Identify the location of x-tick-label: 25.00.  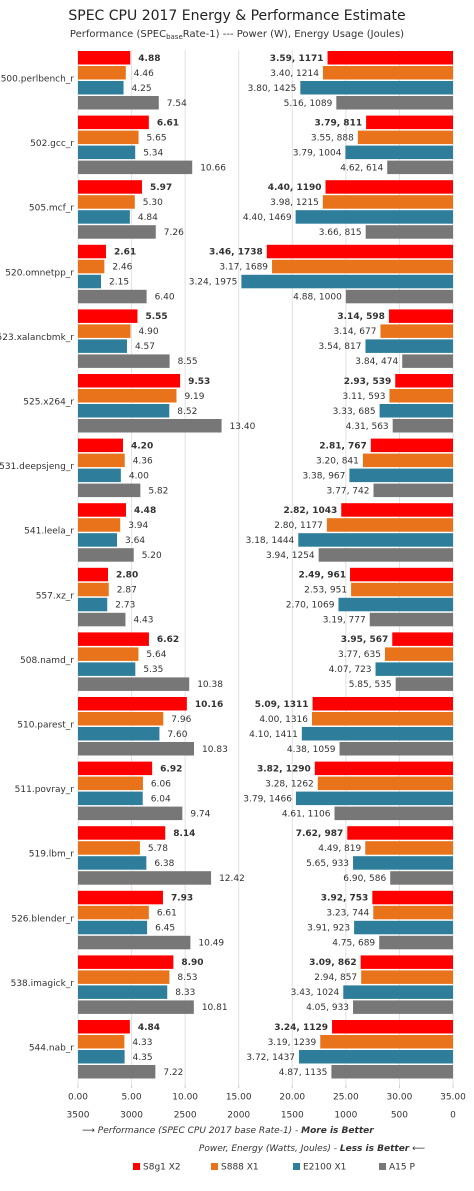
(346, 1098).